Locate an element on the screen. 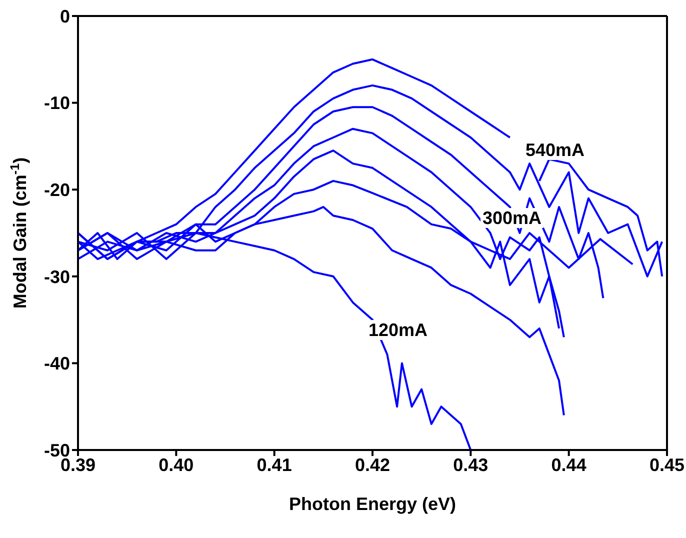 The width and height of the screenshot is (686, 538). annotation: 120mA is located at coordinates (398, 330).